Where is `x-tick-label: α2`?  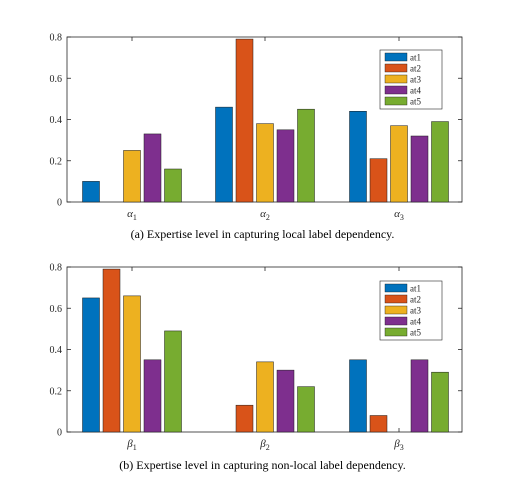
x-tick-label: α2 is located at coordinates (265, 215).